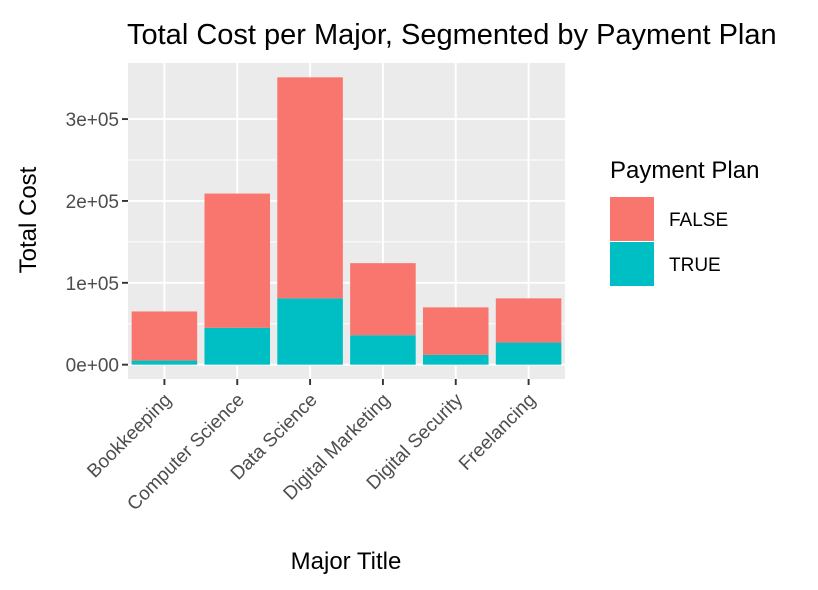 This screenshot has width=818, height=590. I want to click on x-tick-label: Freelancing, so click(497, 432).